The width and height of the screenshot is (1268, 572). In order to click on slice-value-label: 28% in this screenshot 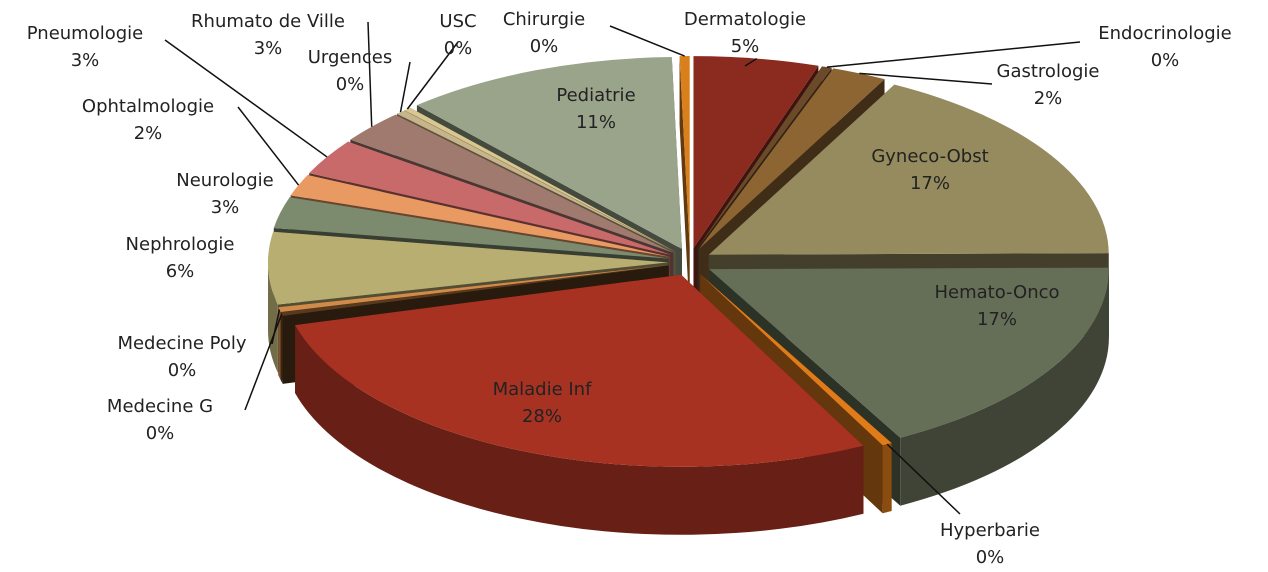, I will do `click(542, 416)`.